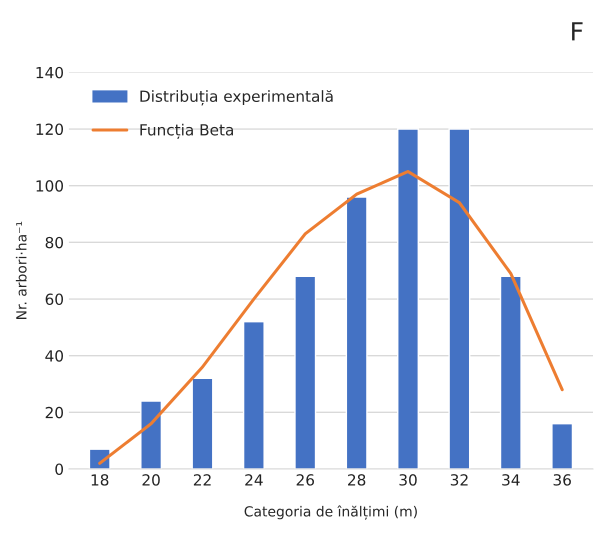  Describe the element at coordinates (511, 480) in the screenshot. I see `x-tick-label: 34` at that location.